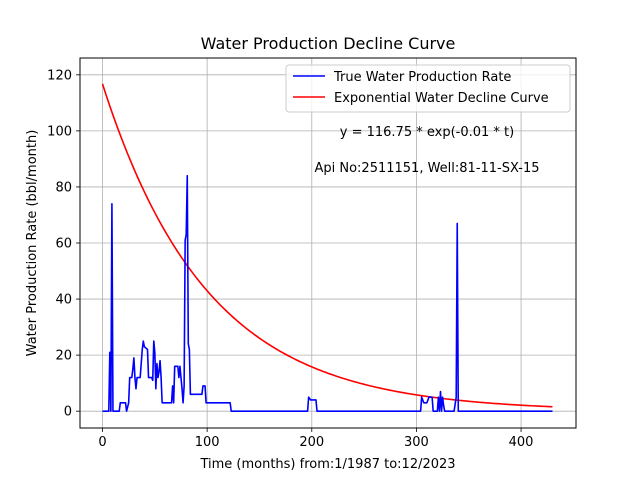  Describe the element at coordinates (207, 442) in the screenshot. I see `x-tick-label: 100` at that location.